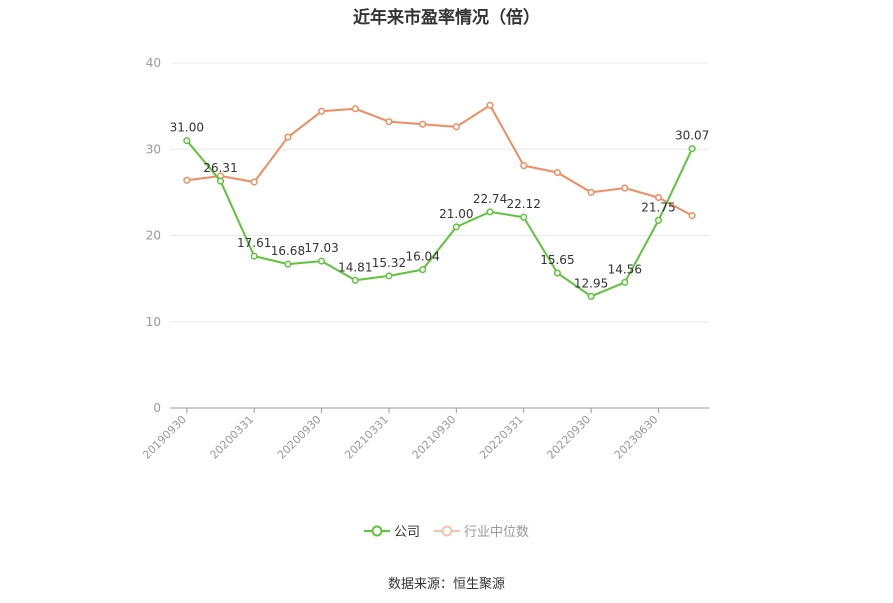  I want to click on x-tick-label: 20210930, so click(434, 437).